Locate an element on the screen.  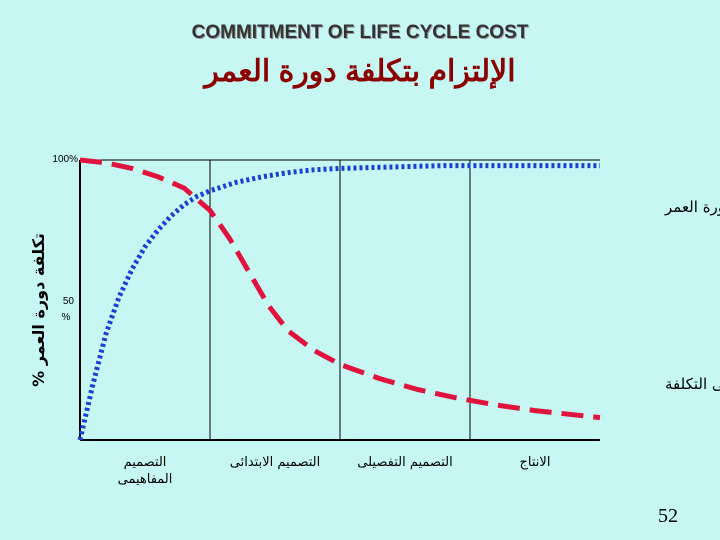
y-tick-label: 100% is located at coordinates (65, 159).